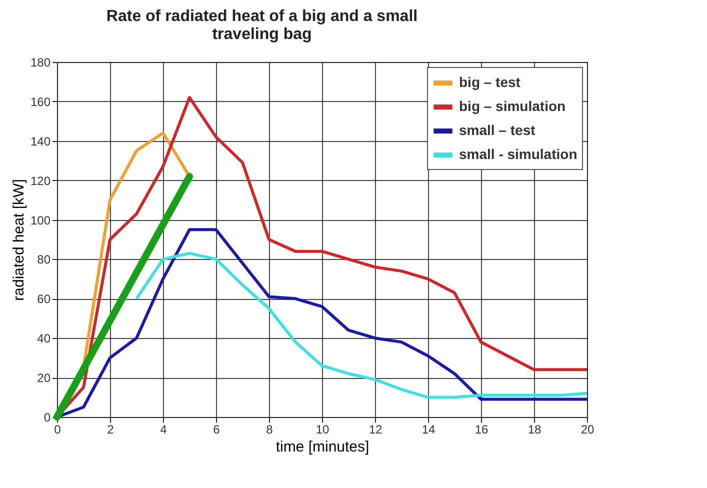  What do you see at coordinates (110, 429) in the screenshot?
I see `x-tick-label: 2` at bounding box center [110, 429].